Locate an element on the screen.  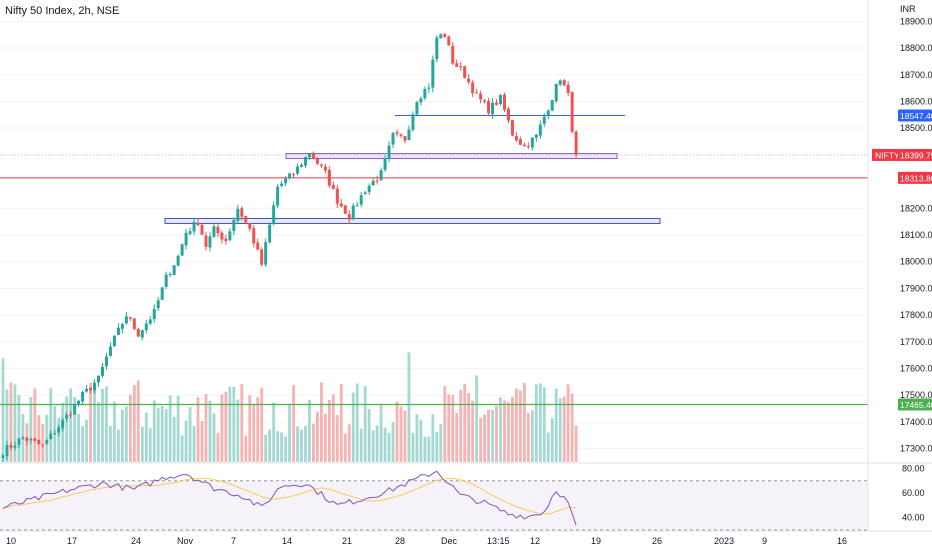
x-tick-label: 2023 is located at coordinates (724, 541).